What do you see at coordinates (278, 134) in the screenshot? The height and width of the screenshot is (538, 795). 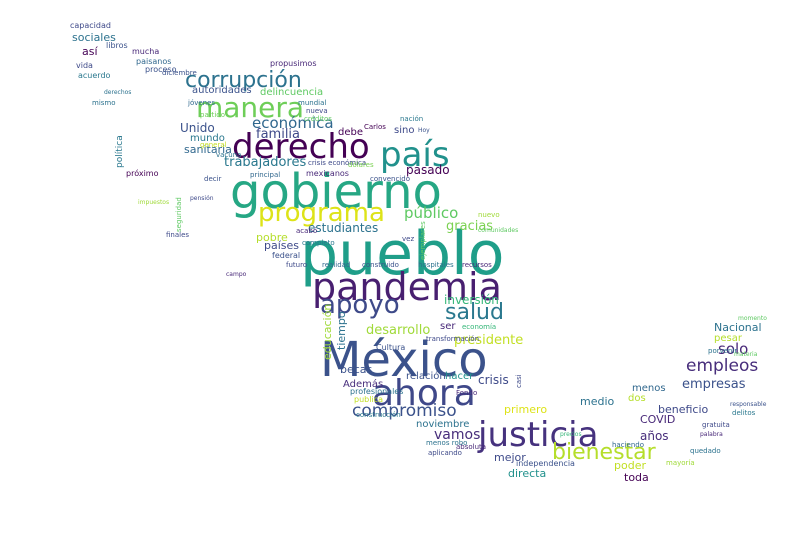 I see `word-familia: familia` at bounding box center [278, 134].